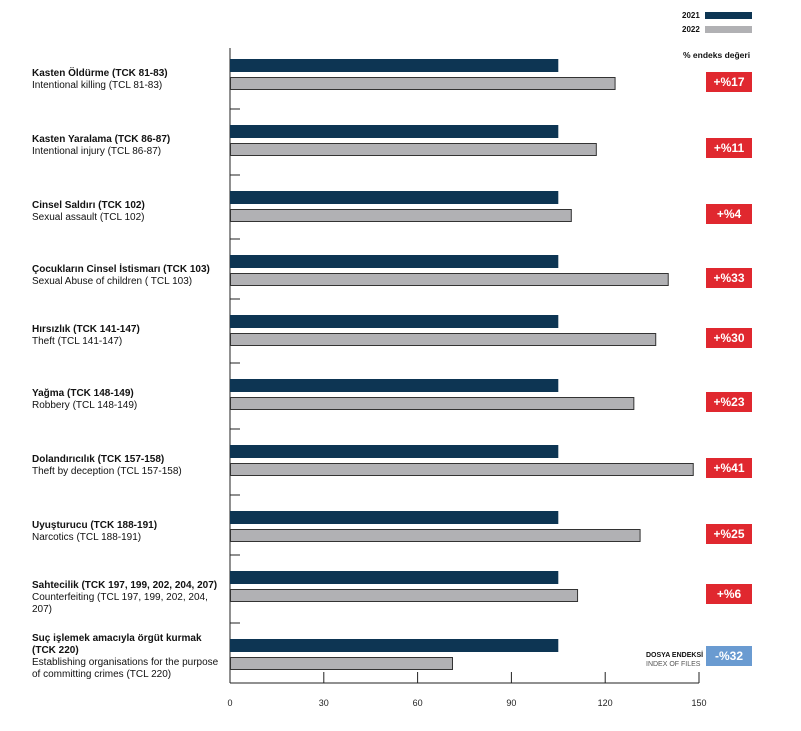 The height and width of the screenshot is (731, 801). I want to click on category-title: Uyuşturucu (TCK 188-191), so click(95, 525).